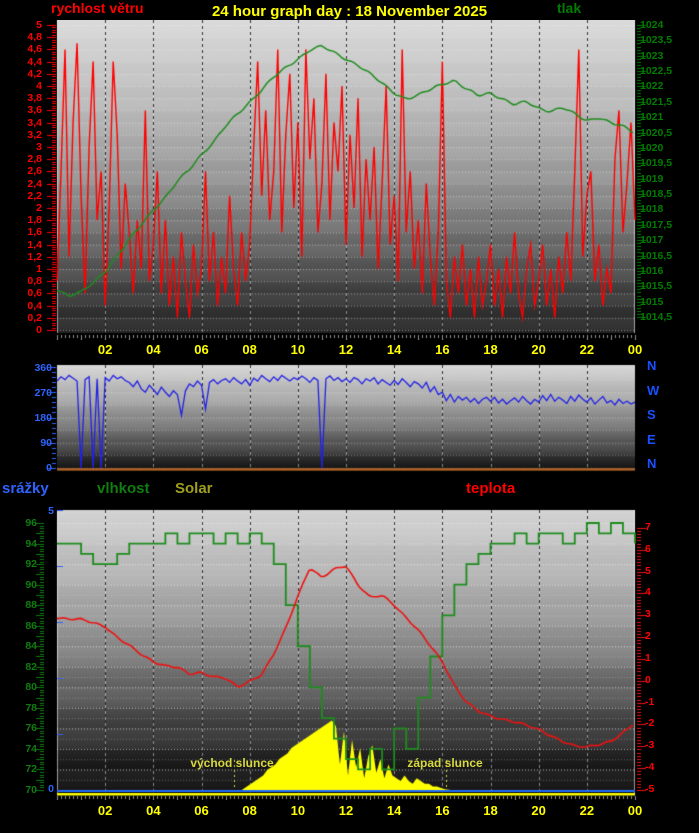 The height and width of the screenshot is (833, 699). I want to click on humidity-label: vlhkost, so click(123, 488).